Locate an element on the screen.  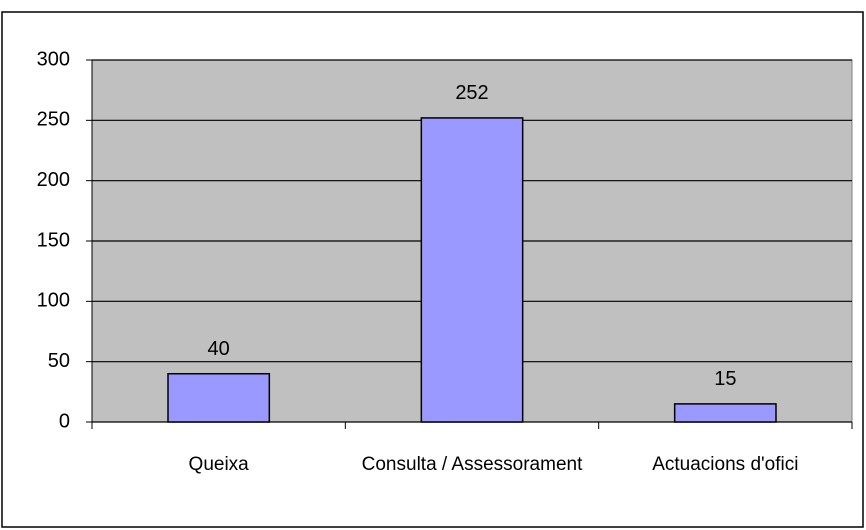
y-tick-label: 100 is located at coordinates (53, 301).